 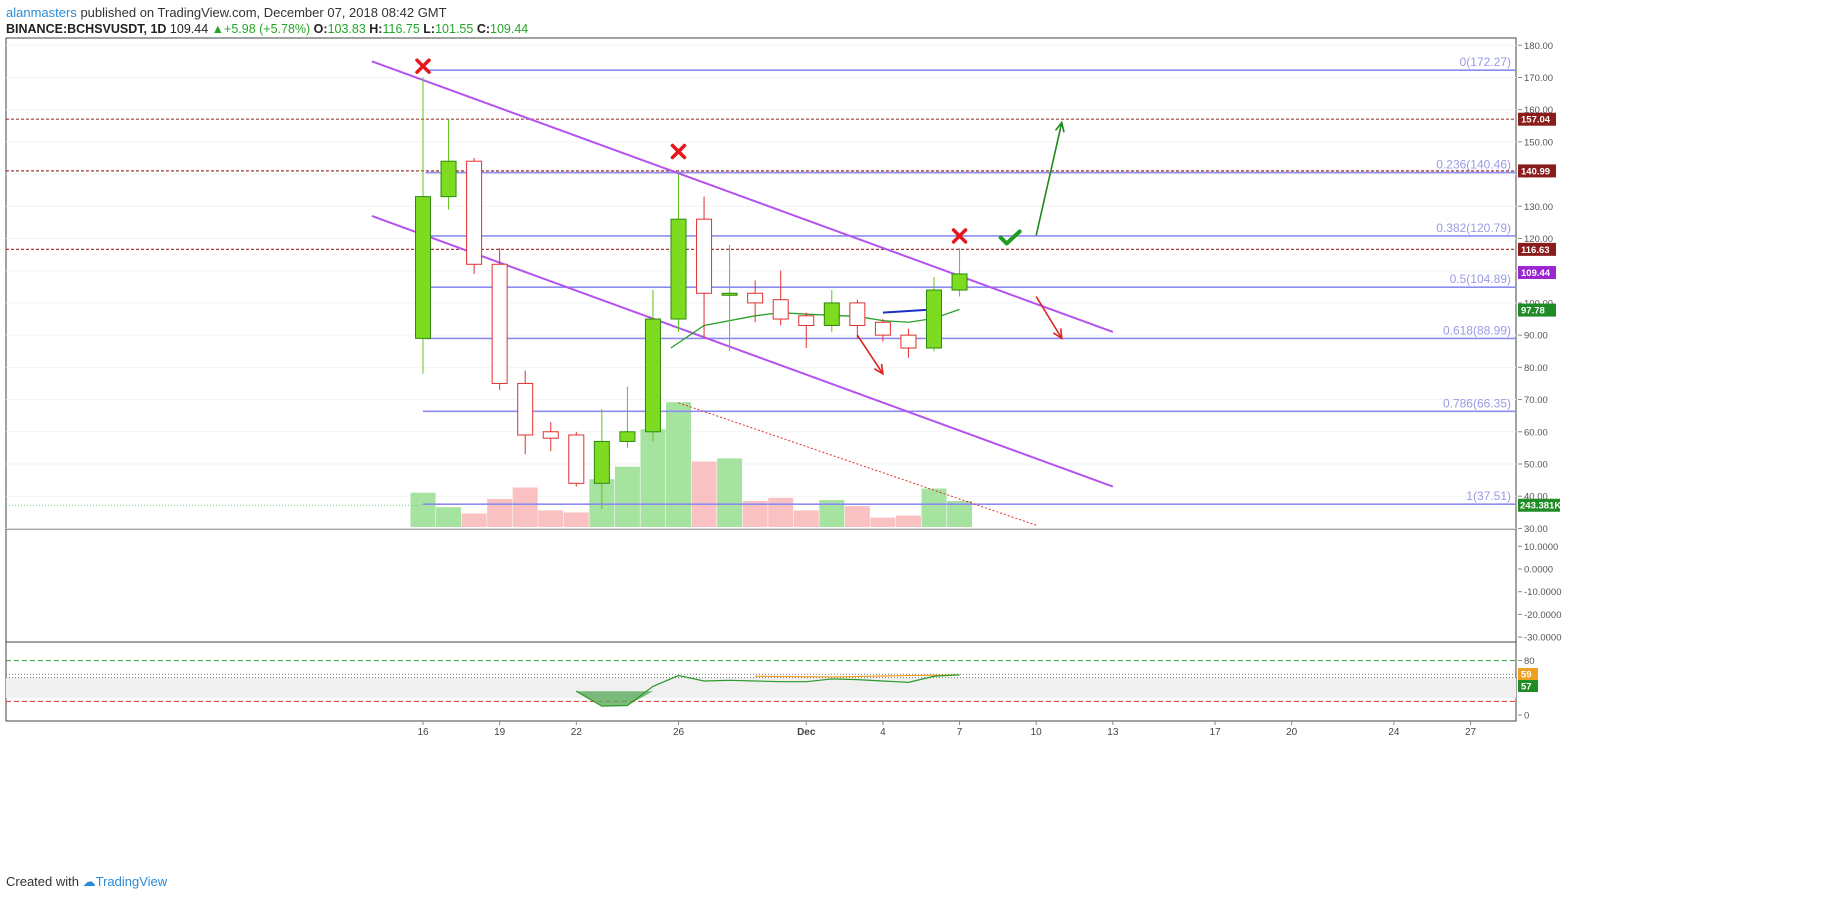 I want to click on price-badge-label: 109.44, so click(x=1536, y=273).